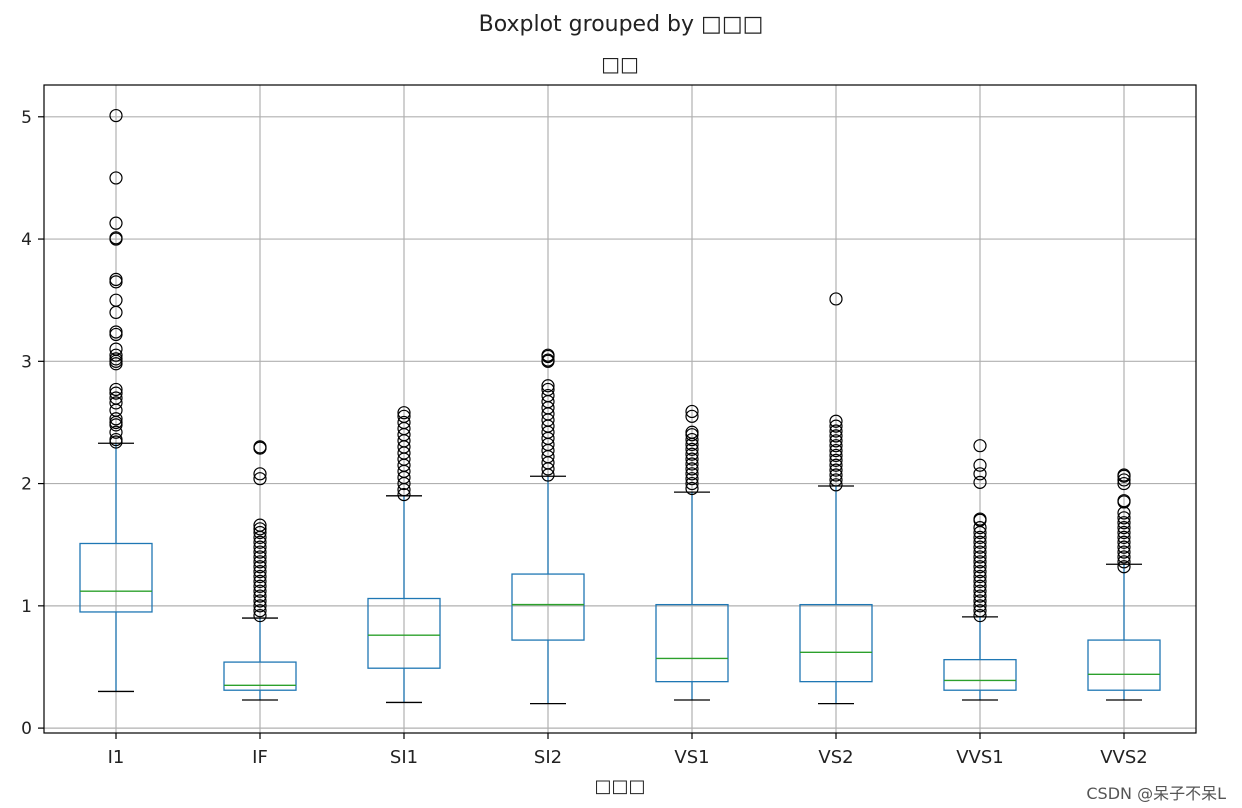 This screenshot has width=1242, height=808. What do you see at coordinates (835, 757) in the screenshot?
I see `x-tick-label: VS2` at bounding box center [835, 757].